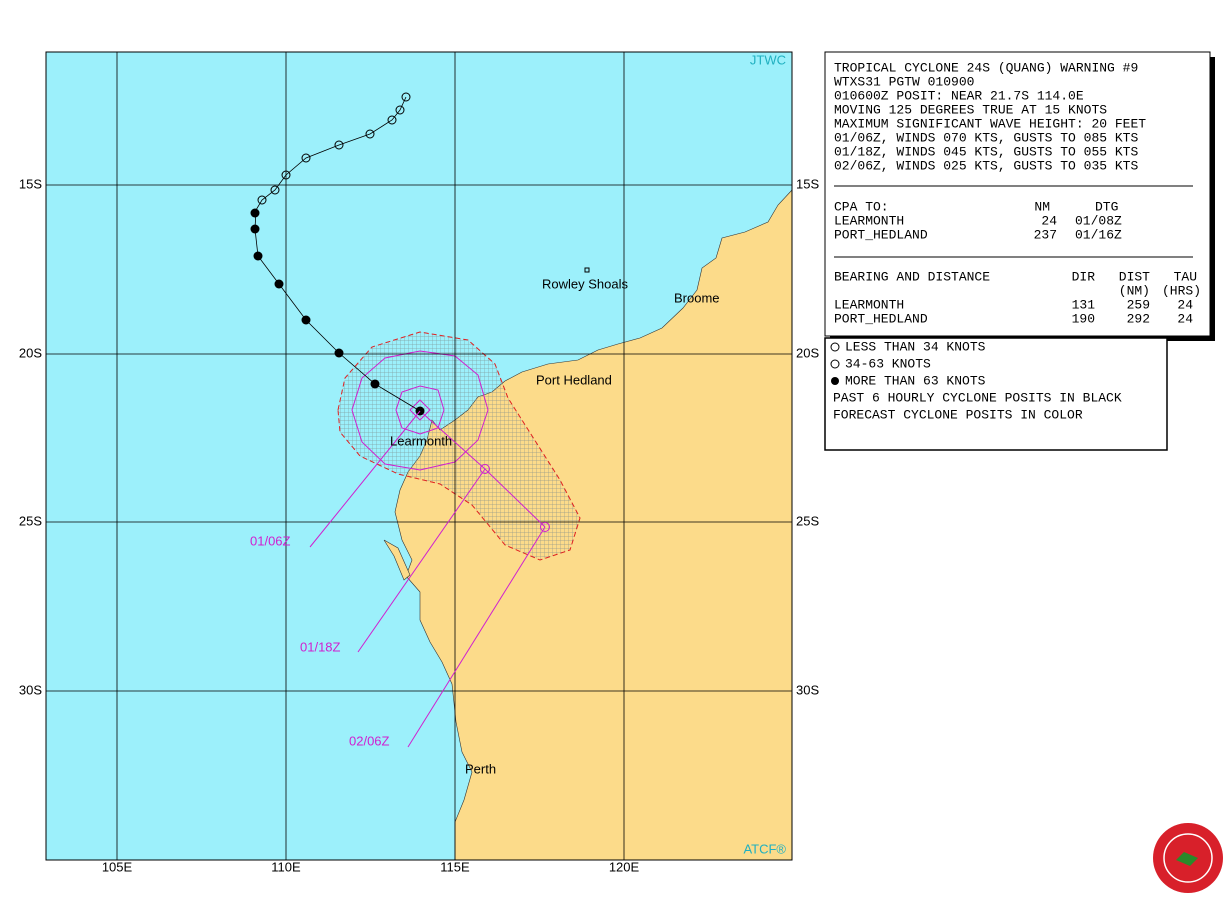  Describe the element at coordinates (1084, 304) in the screenshot. I see `table-cell: 131` at that location.